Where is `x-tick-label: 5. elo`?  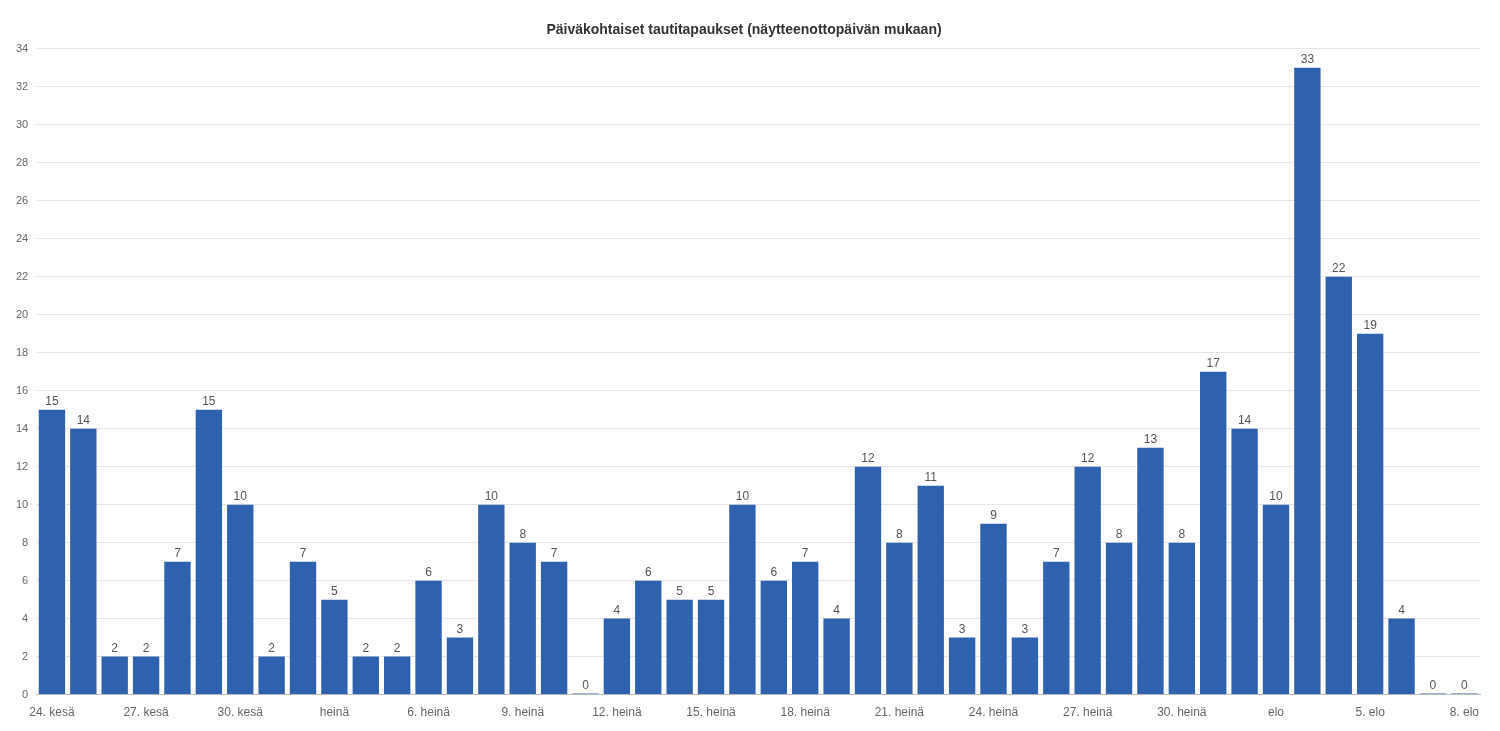
x-tick-label: 5. elo is located at coordinates (1370, 712).